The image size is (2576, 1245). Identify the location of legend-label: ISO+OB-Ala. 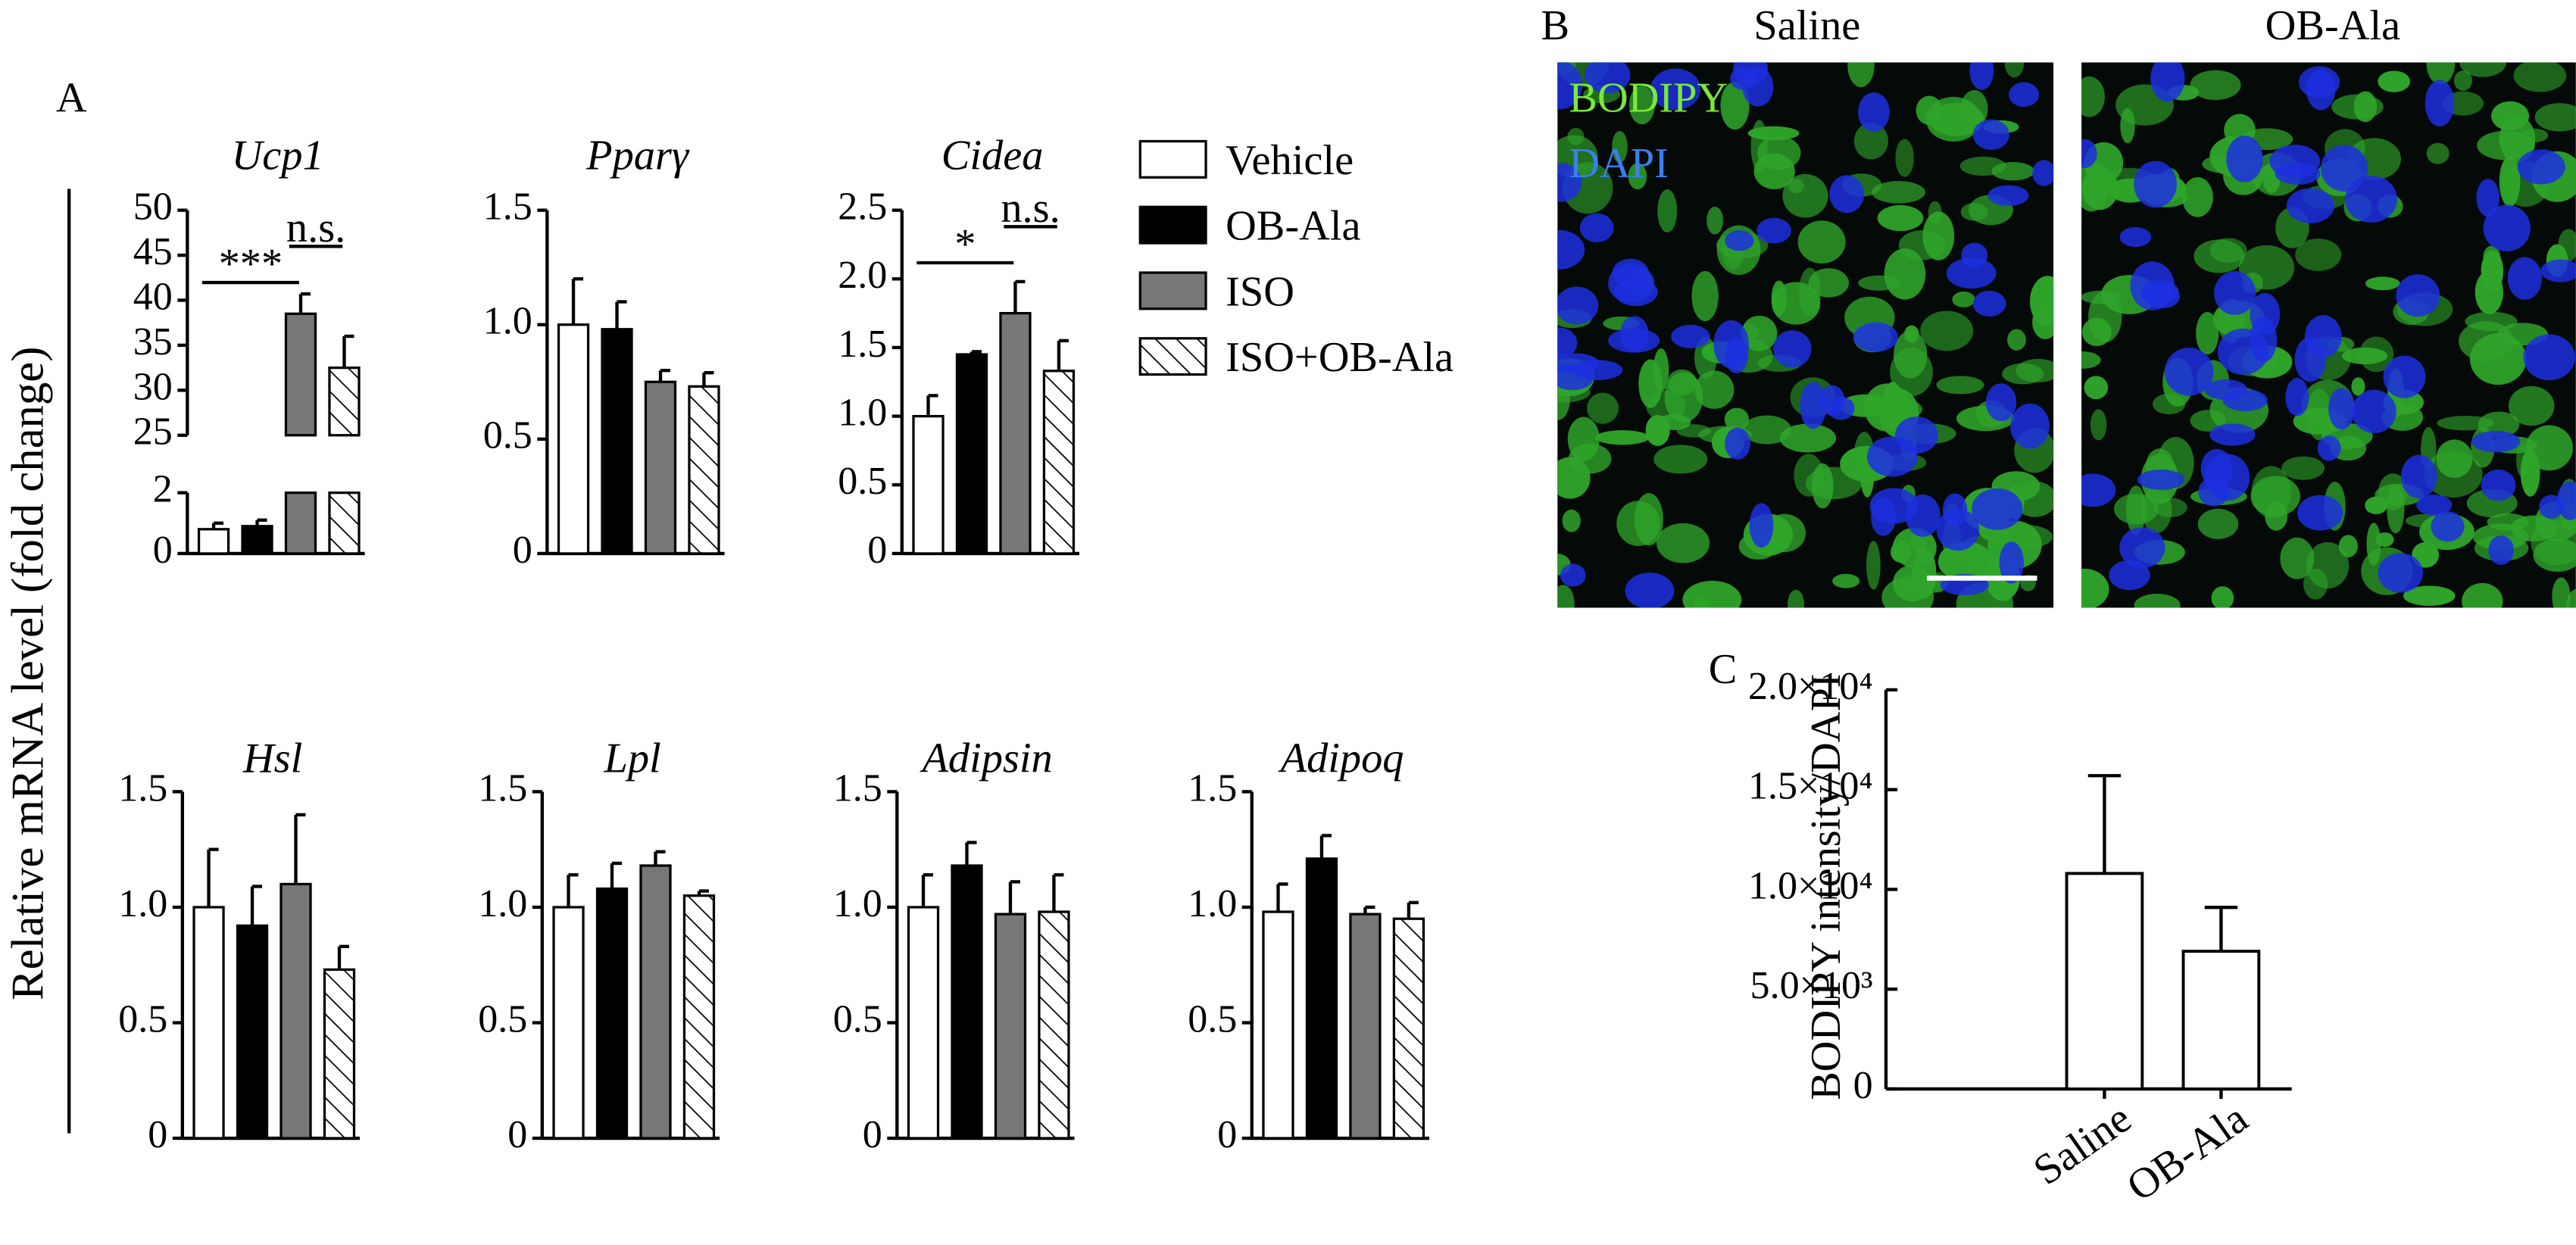
(1339, 357).